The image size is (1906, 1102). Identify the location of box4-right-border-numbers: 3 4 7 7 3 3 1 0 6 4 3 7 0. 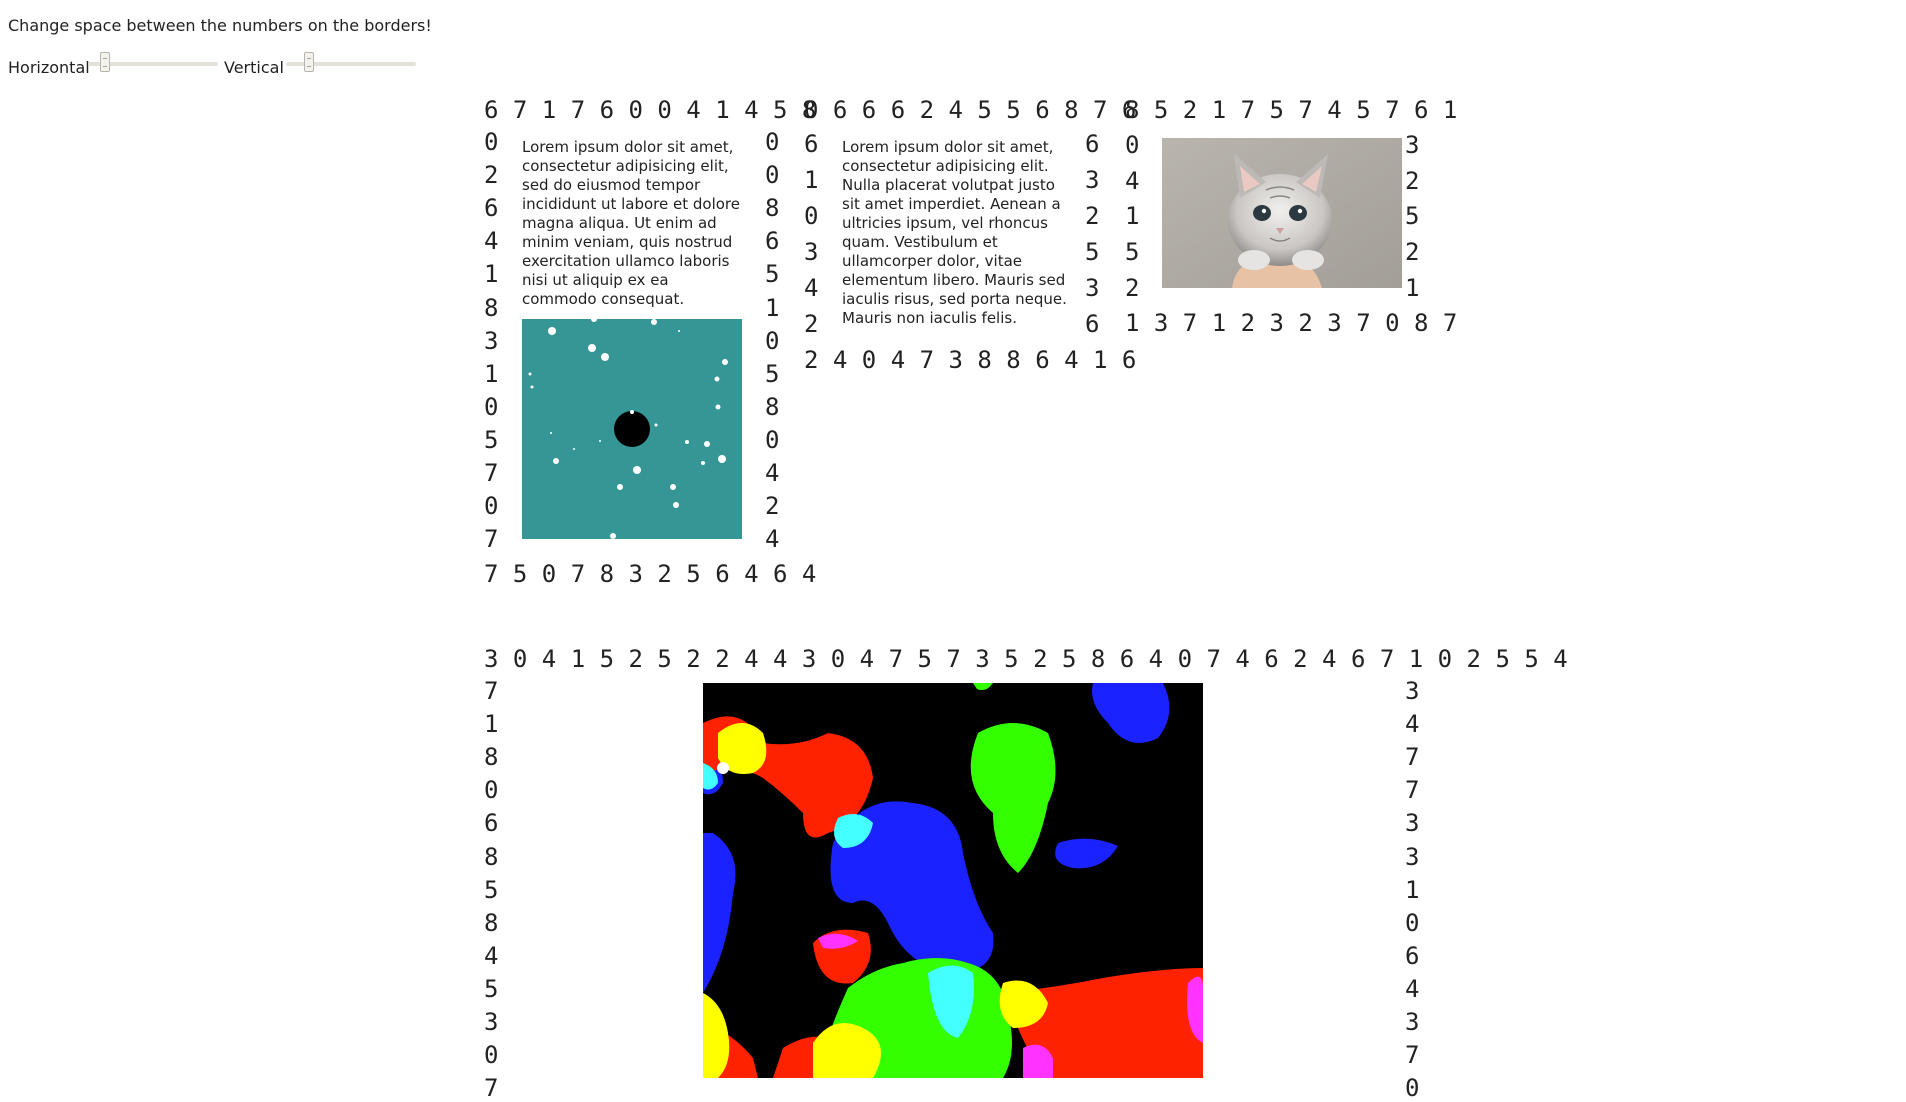
(1415, 888).